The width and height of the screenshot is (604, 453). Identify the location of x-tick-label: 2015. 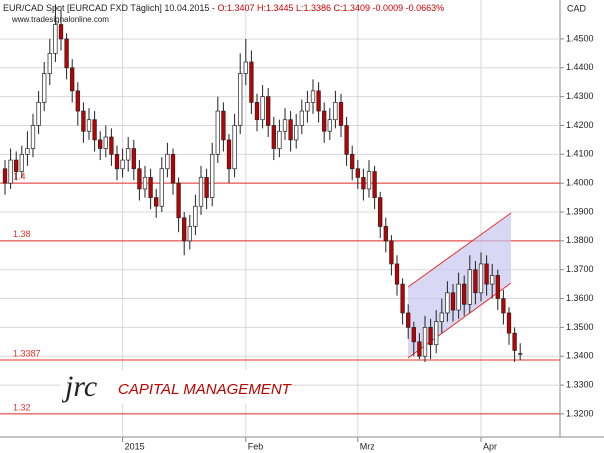
(135, 446).